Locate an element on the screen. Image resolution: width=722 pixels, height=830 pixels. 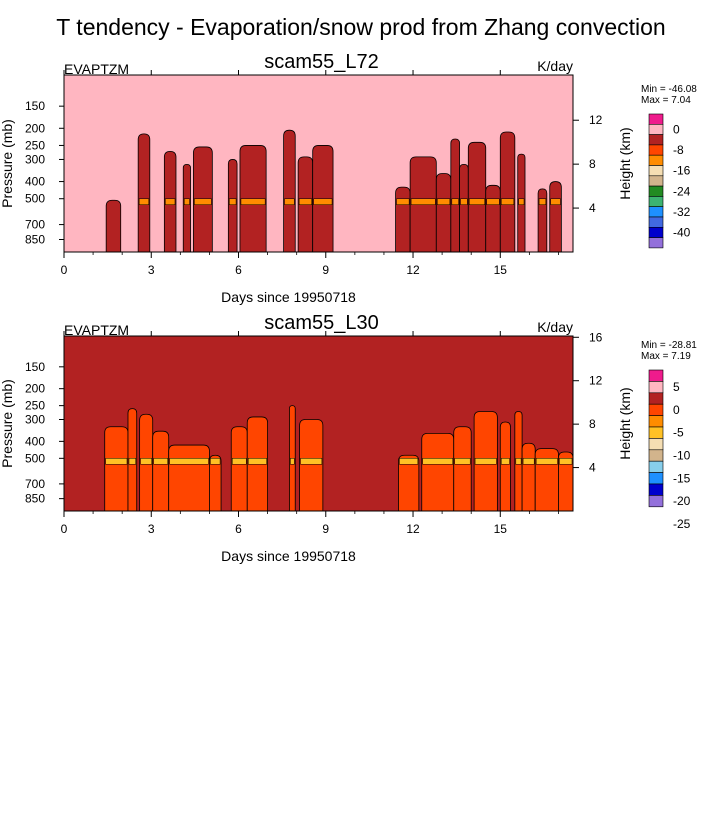
min-label: Min = -46.08 is located at coordinates (669, 89).